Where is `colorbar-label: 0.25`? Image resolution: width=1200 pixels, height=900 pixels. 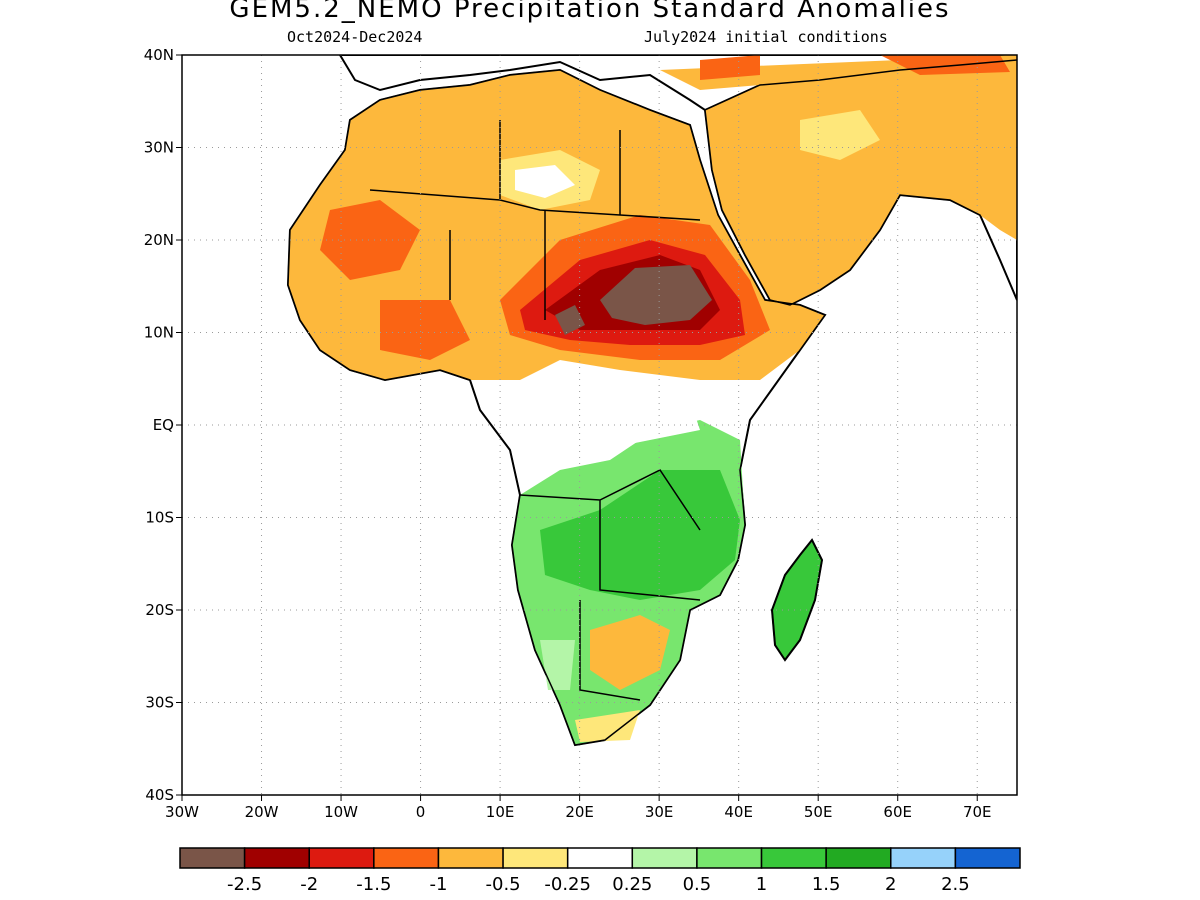
colorbar-label: 0.25 is located at coordinates (632, 884).